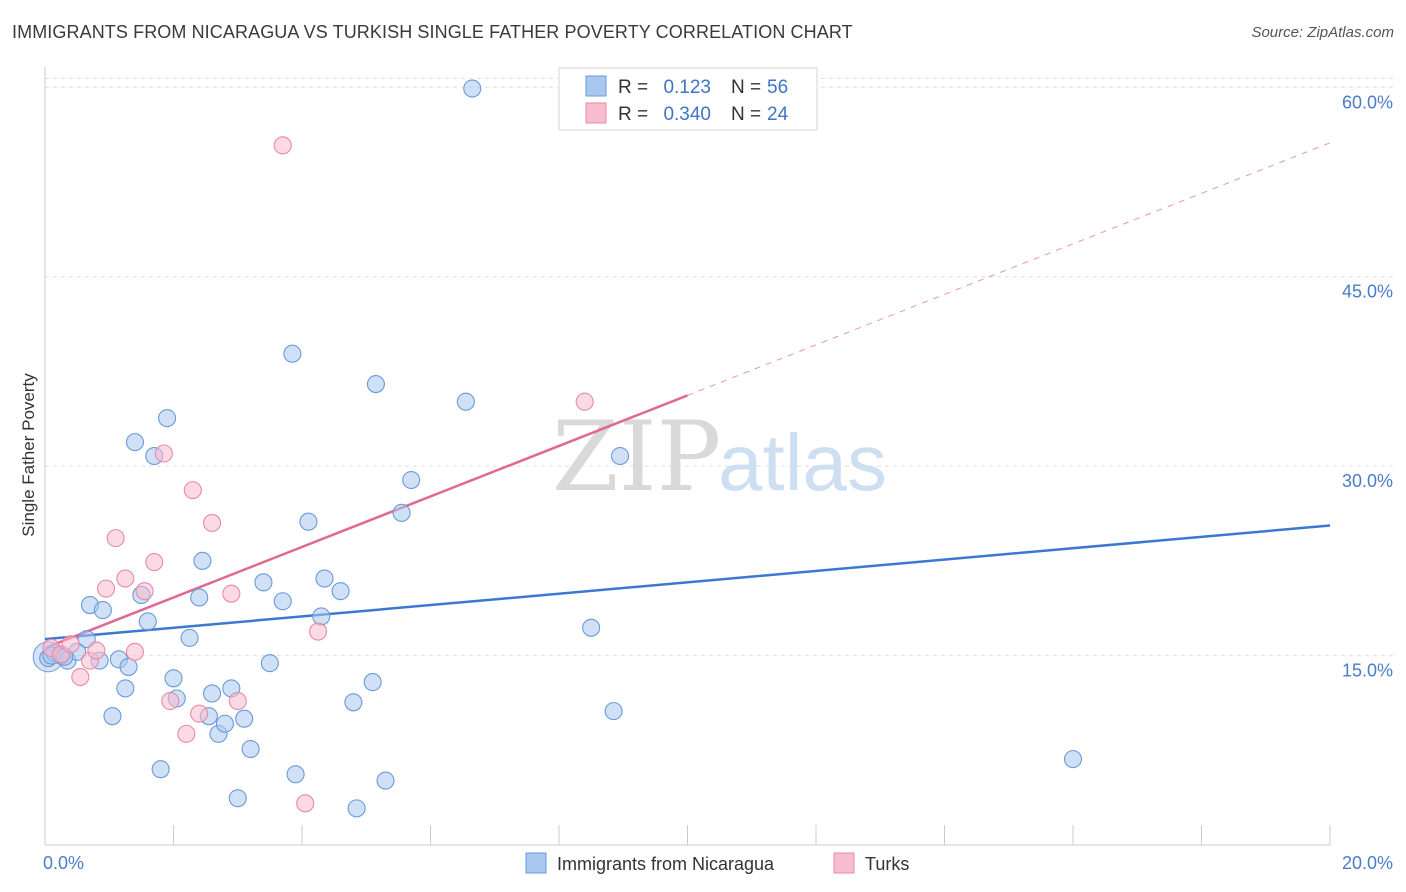 This screenshot has height=892, width=1406. Describe the element at coordinates (636, 457) in the screenshot. I see `watermark-zip: ZIP` at that location.